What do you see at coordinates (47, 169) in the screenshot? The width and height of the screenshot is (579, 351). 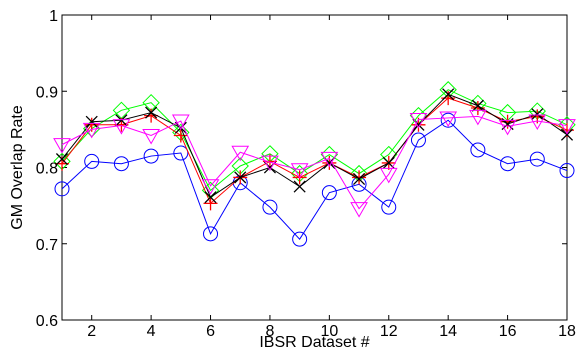 I see `y-tick-label: 0.8` at bounding box center [47, 169].